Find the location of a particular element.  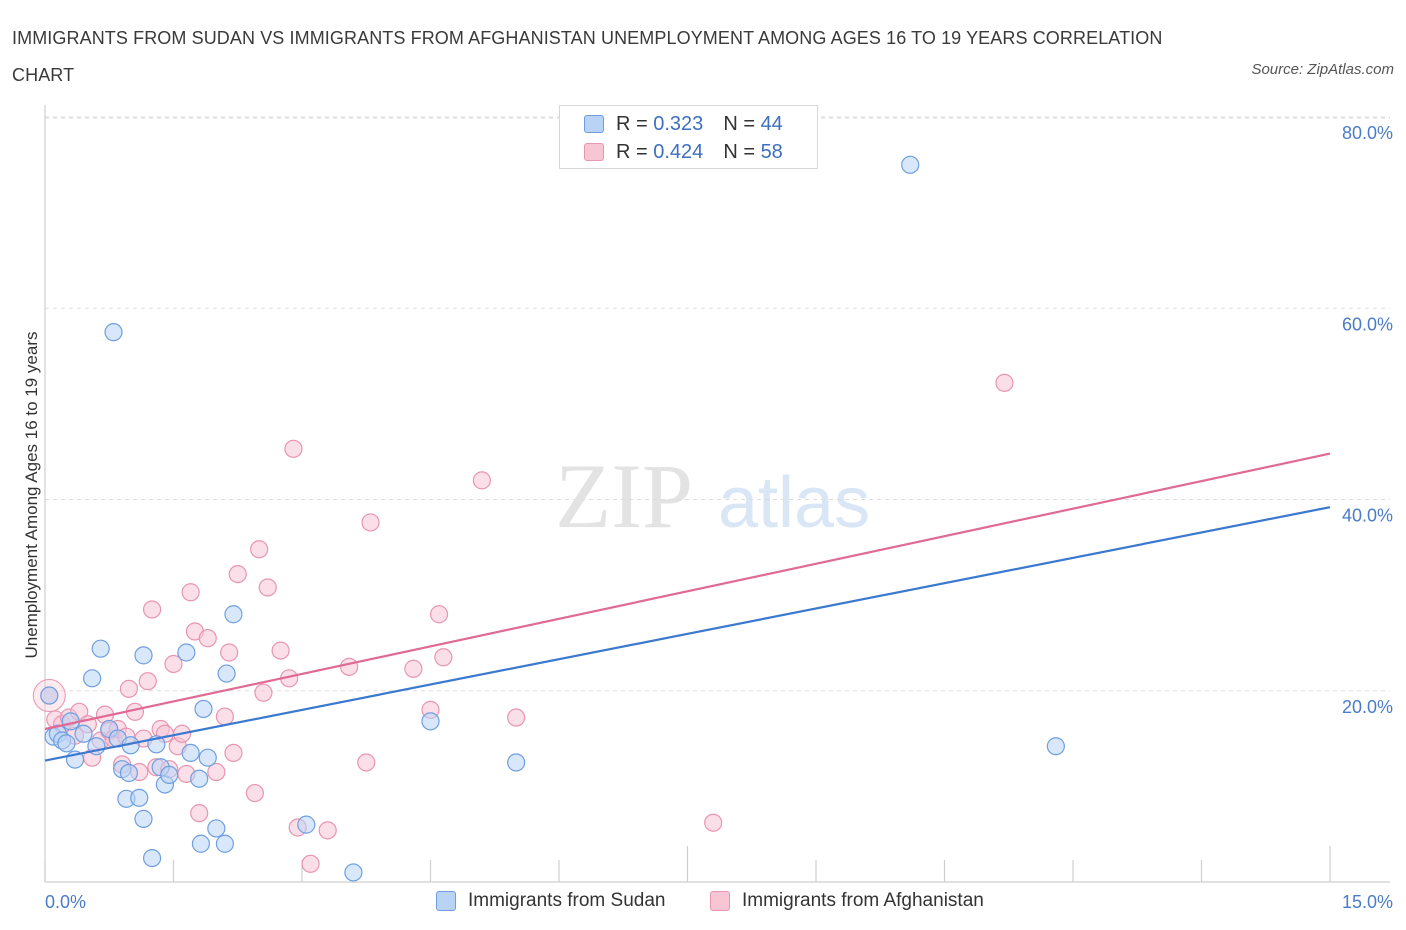

legend-row-afghanistan: R = 0.424 N = 58 is located at coordinates (683, 152).